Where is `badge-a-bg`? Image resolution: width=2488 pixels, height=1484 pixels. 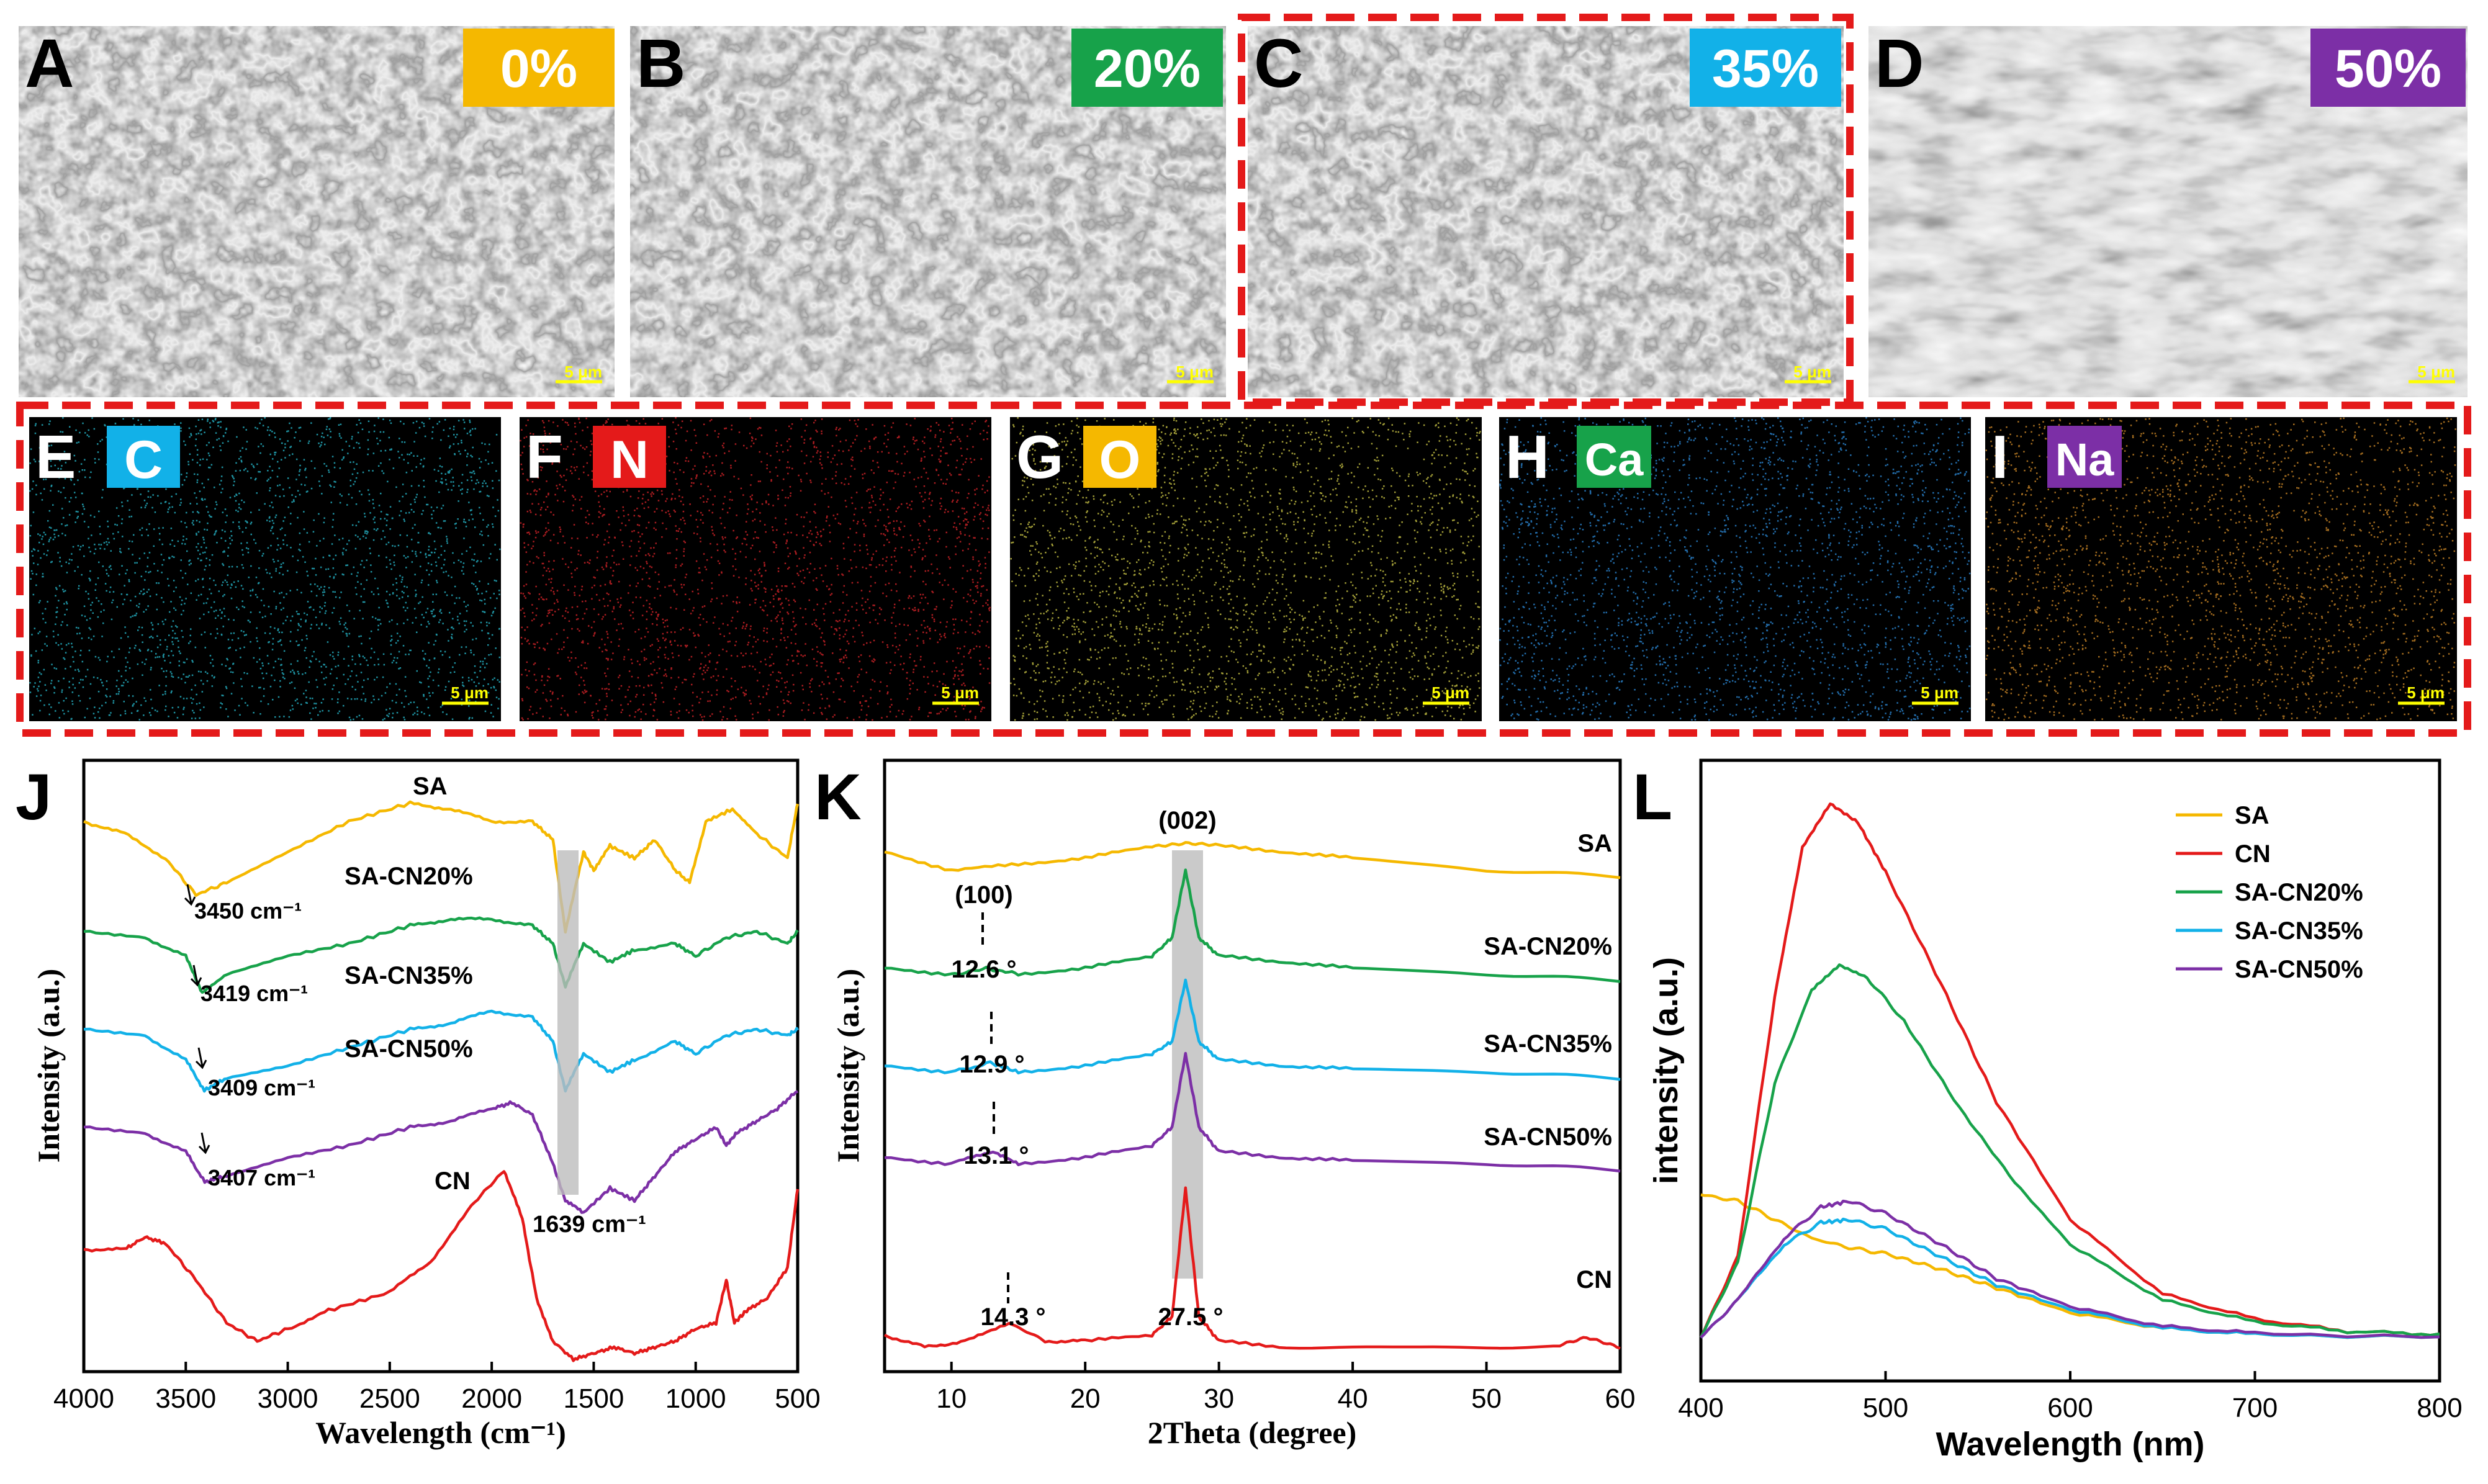
badge-a-bg is located at coordinates (539, 68).